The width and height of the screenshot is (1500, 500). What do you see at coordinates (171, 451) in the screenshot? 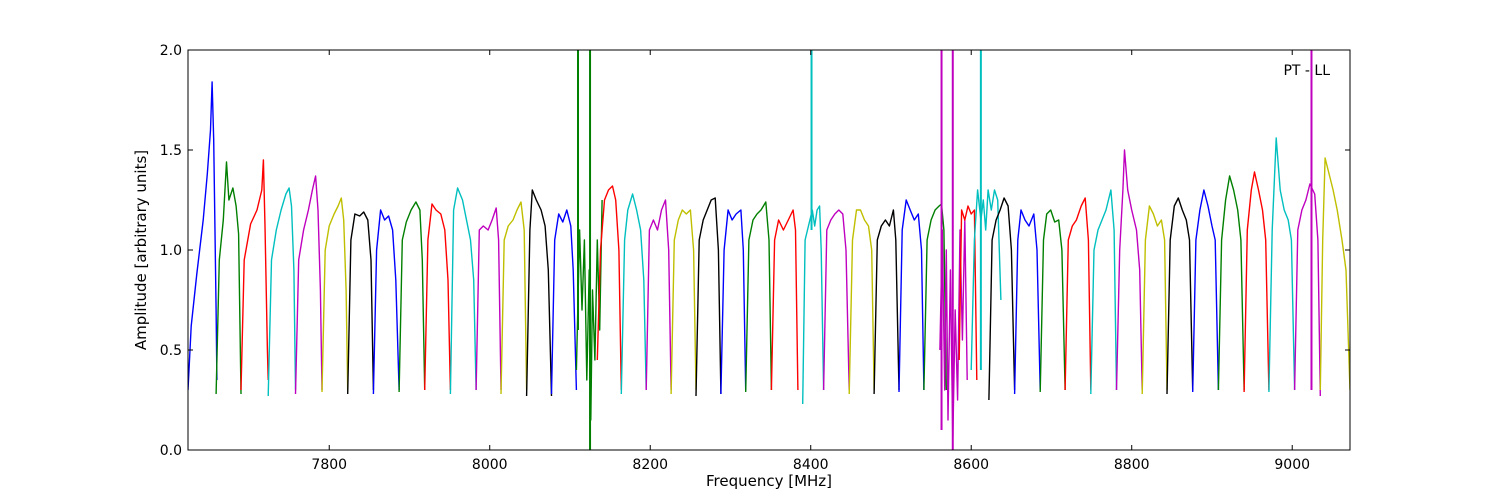
I see `y-tick-label: 0.0` at bounding box center [171, 451].